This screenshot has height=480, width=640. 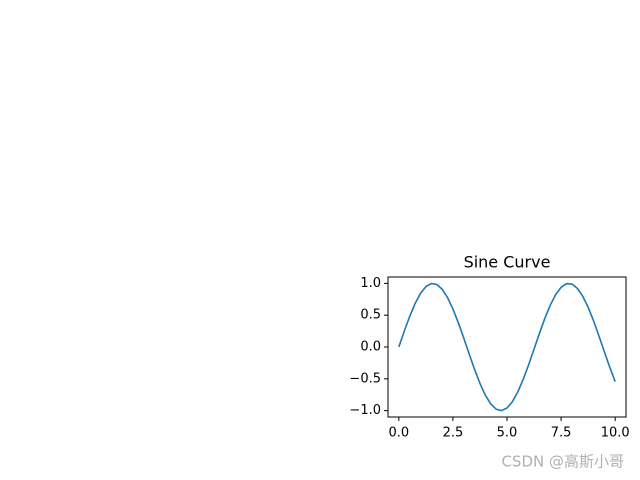 I want to click on x-tick-label: 7.5, so click(x=561, y=433).